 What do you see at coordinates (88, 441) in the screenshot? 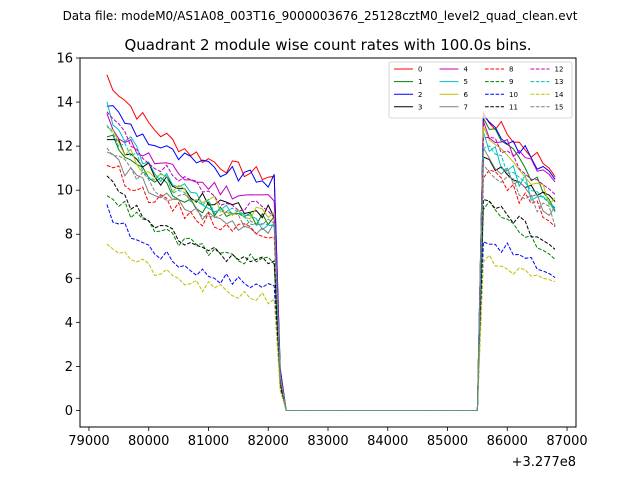
I see `x-tick-label: 79000` at bounding box center [88, 441].